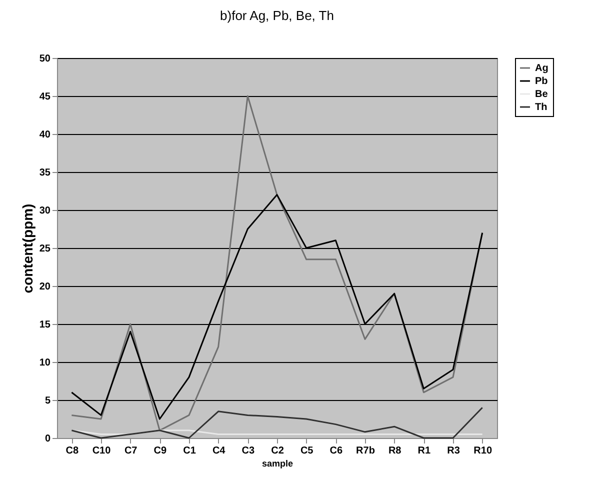 The height and width of the screenshot is (503, 612). What do you see at coordinates (219, 451) in the screenshot?
I see `x-tick-label: C4` at bounding box center [219, 451].